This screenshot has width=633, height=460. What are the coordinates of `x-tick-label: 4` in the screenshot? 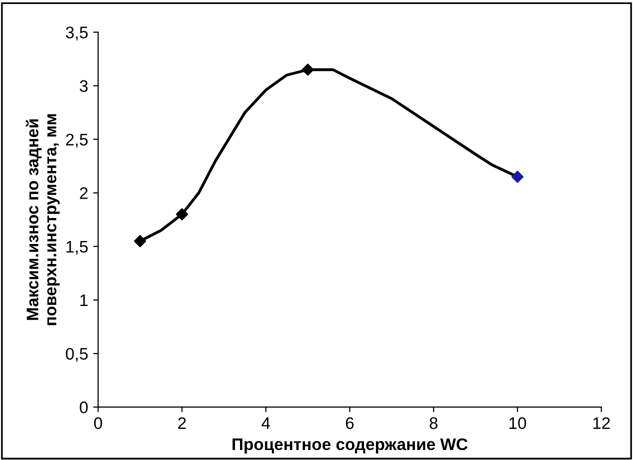 It's located at (266, 423).